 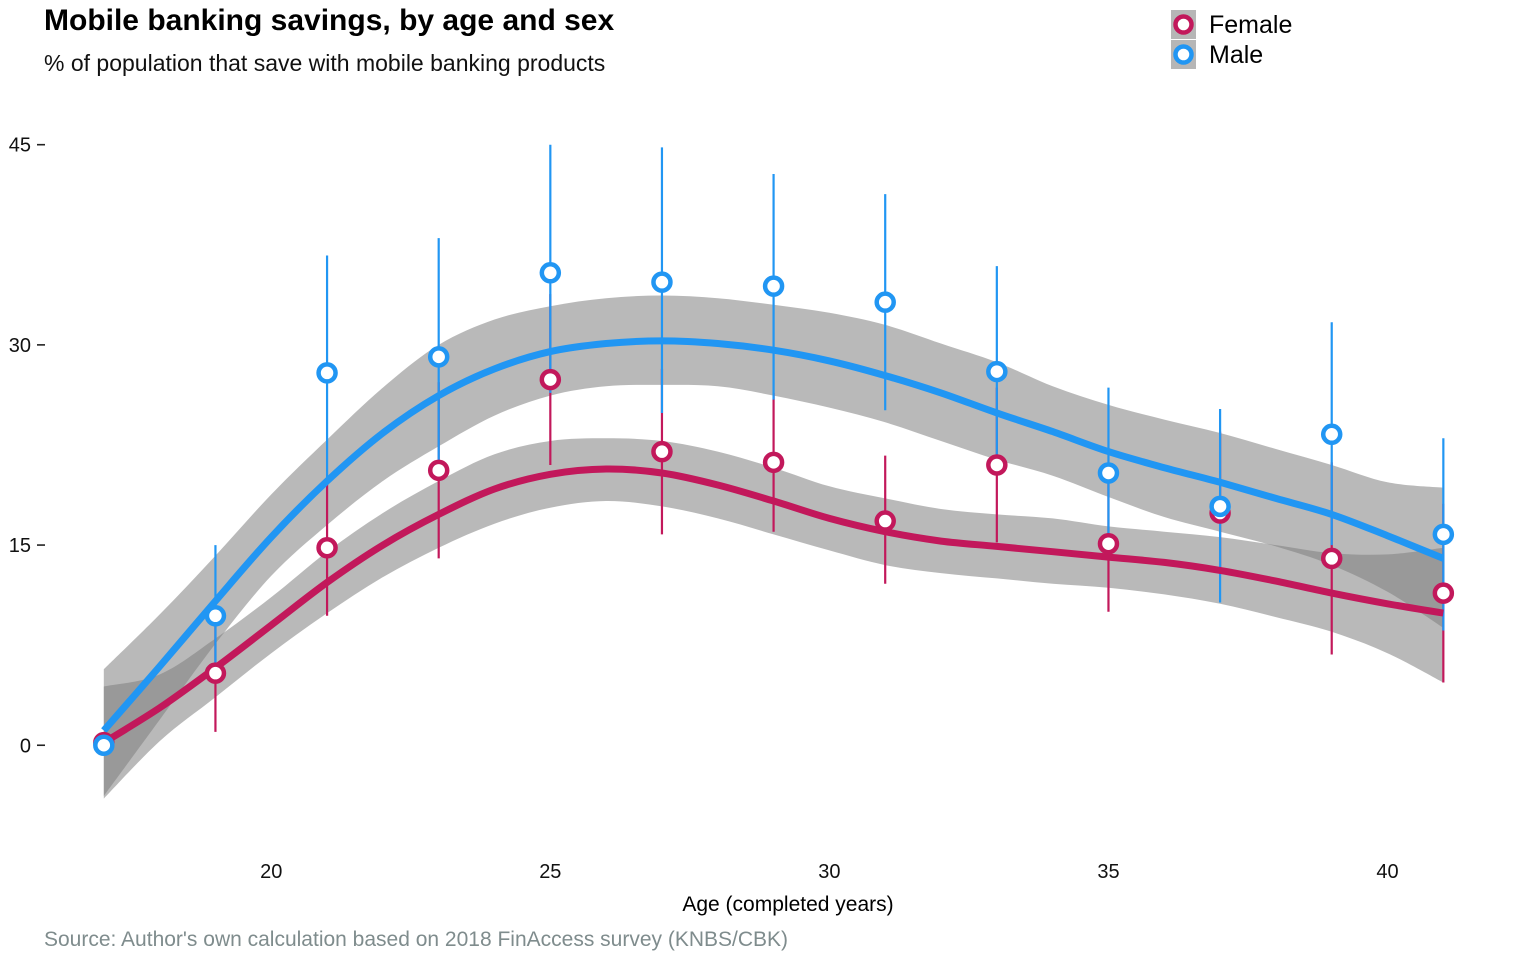 I want to click on legend-item-male: Male, so click(x=1217, y=54).